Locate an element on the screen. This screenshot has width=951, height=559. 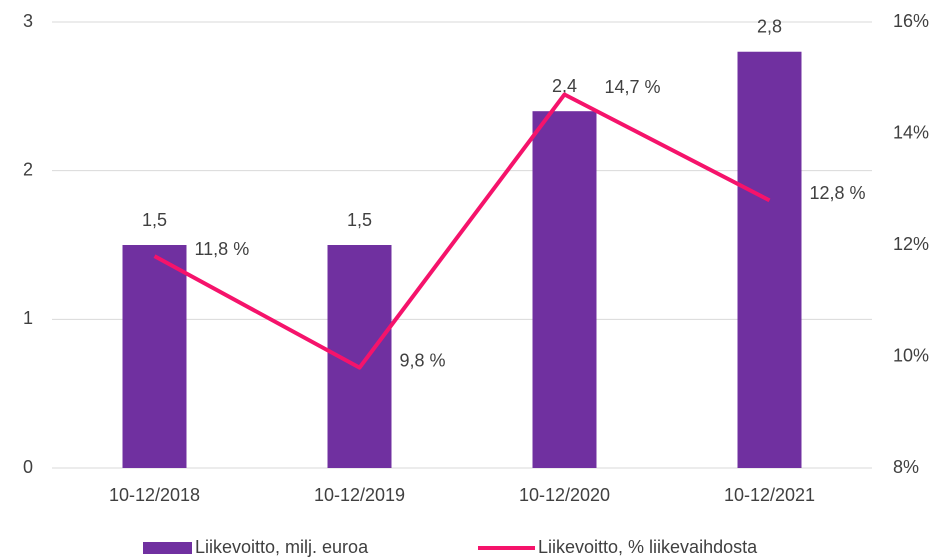
data-label: 2,4 is located at coordinates (564, 86).